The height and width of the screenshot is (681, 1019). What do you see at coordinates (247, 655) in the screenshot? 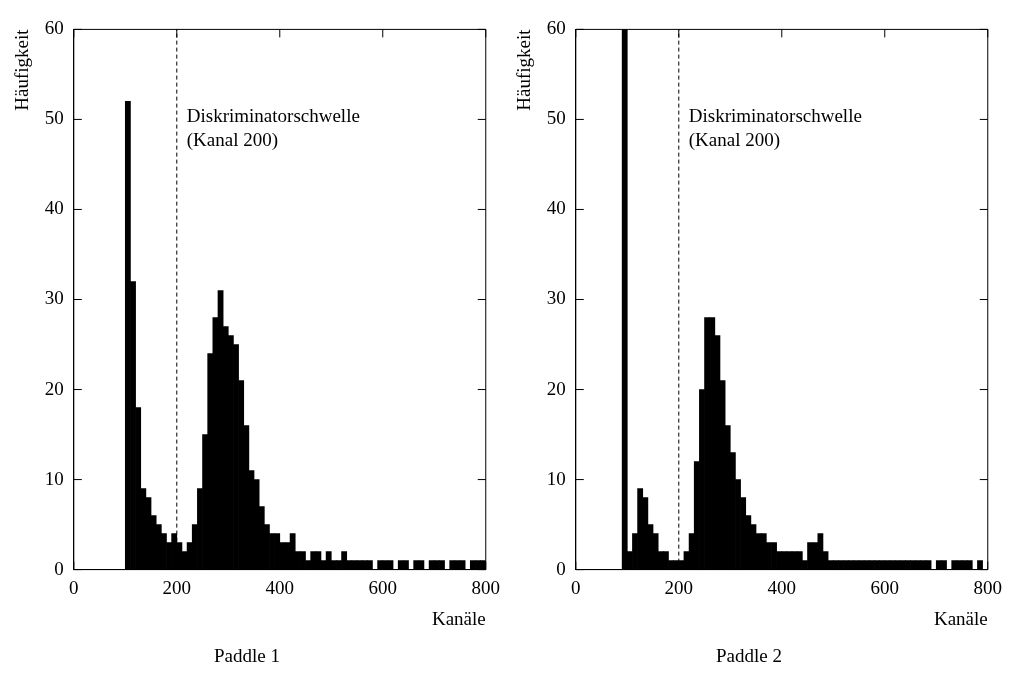
I see `text: Paddle 1` at bounding box center [247, 655].